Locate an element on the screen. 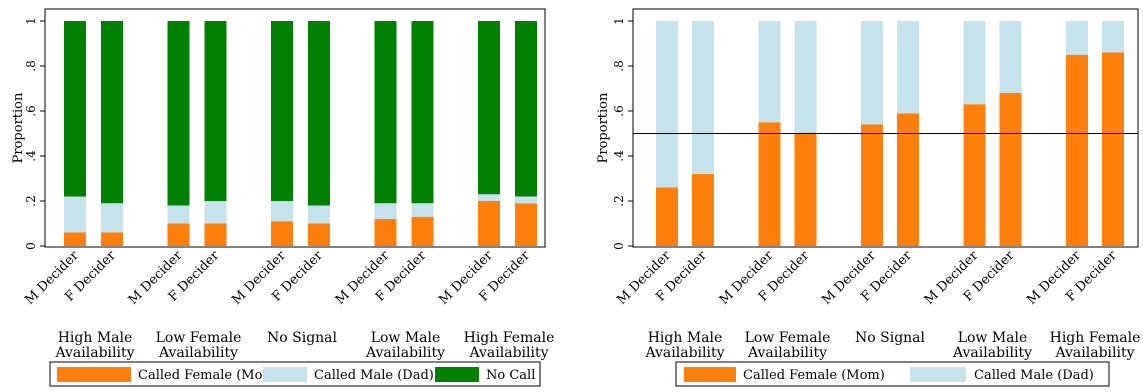  legend-label-male-left: Called Male (Dad) is located at coordinates (374, 375).